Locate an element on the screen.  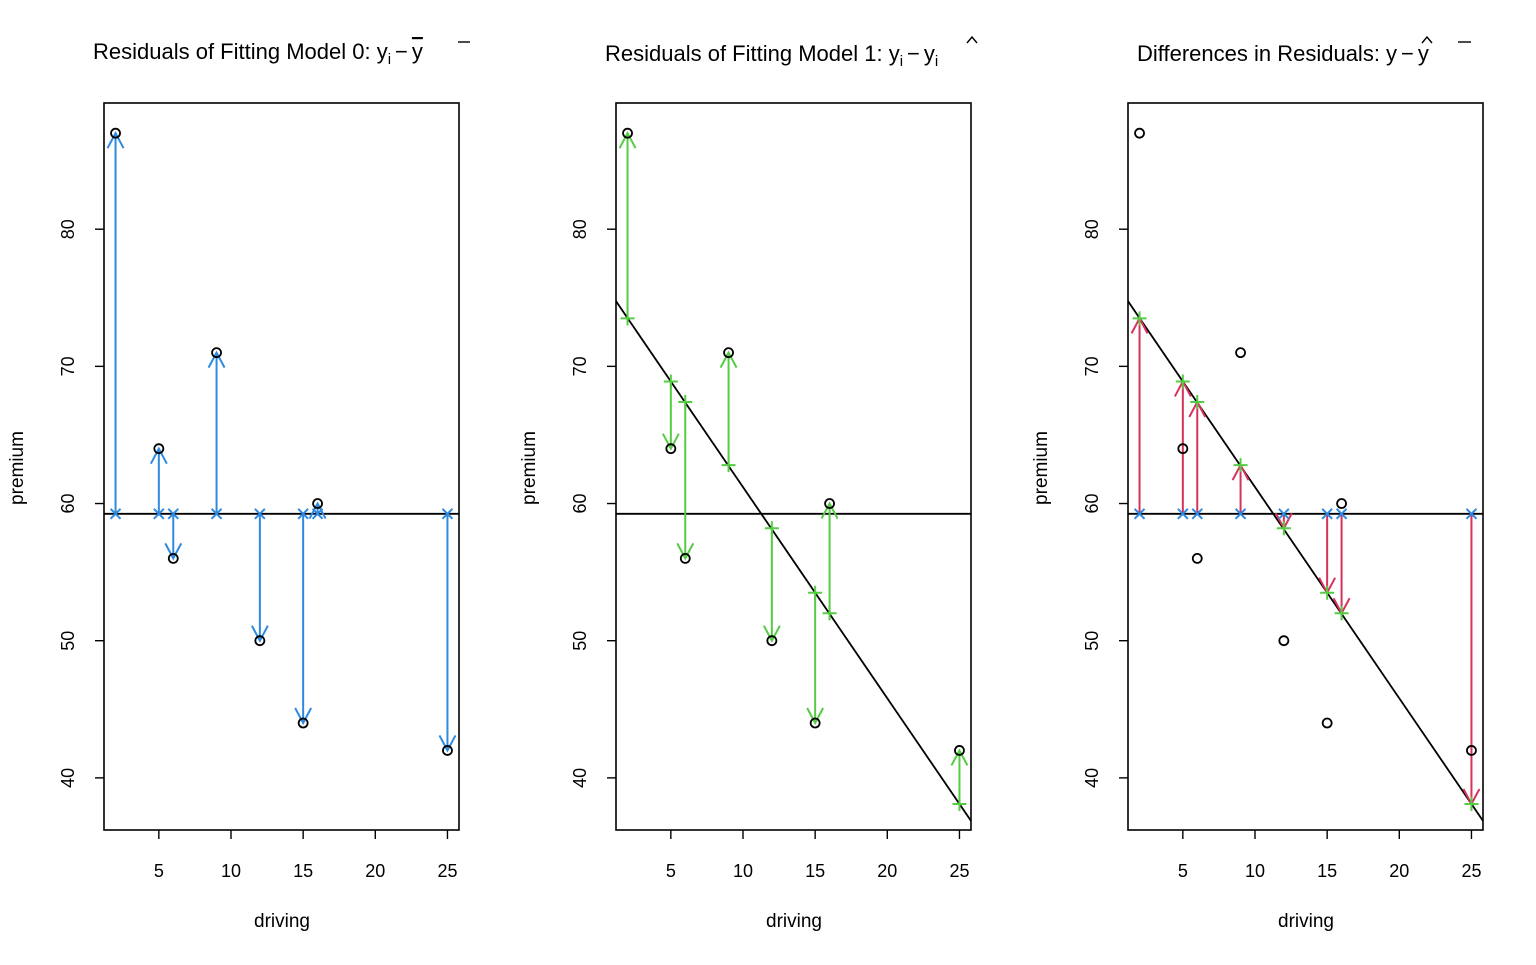
panel-1-xtick-label: 5 is located at coordinates (671, 871).